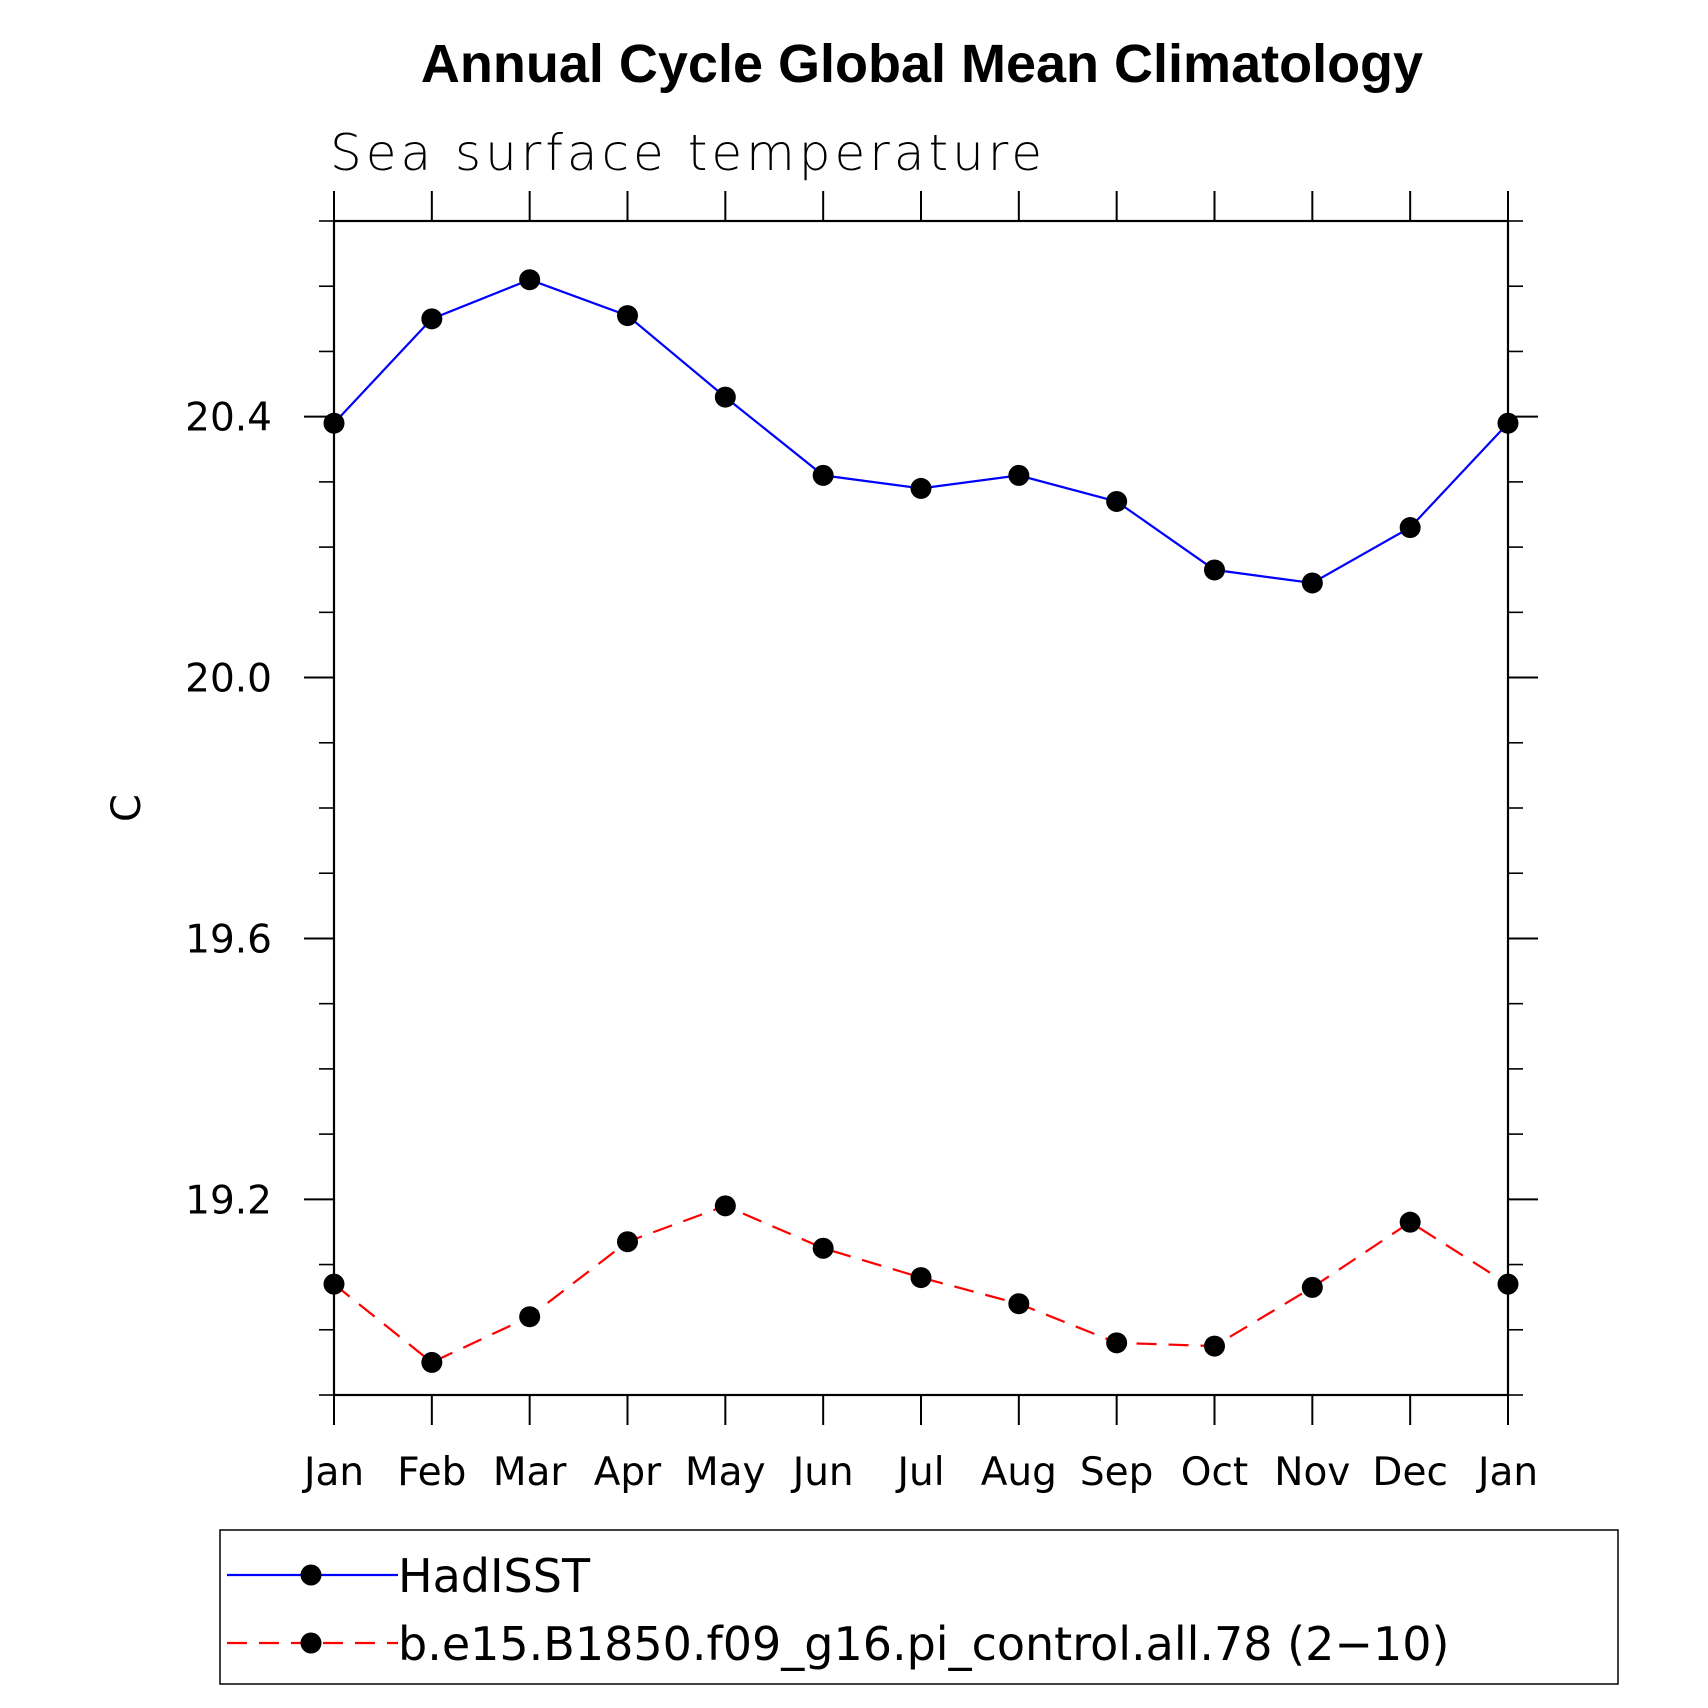  Describe the element at coordinates (127, 808) in the screenshot. I see `y-axis-label: C` at that location.